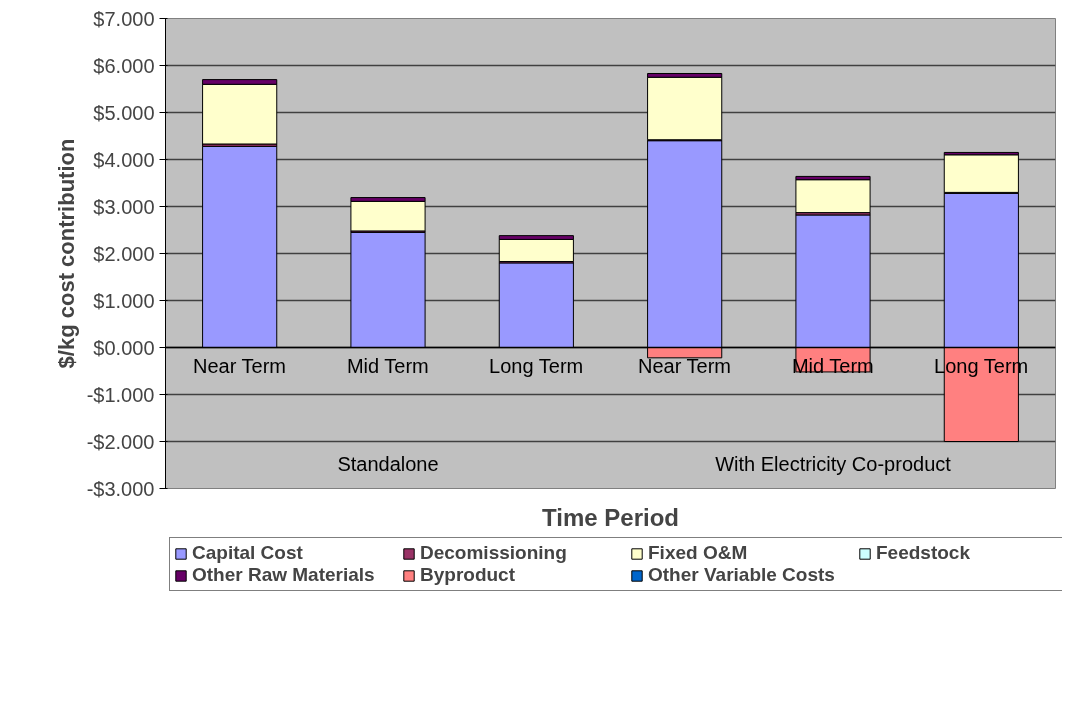 Image resolution: width=1070 pixels, height=727 pixels. I want to click on y-axis-title: $/kg cost contribution, so click(66, 253).